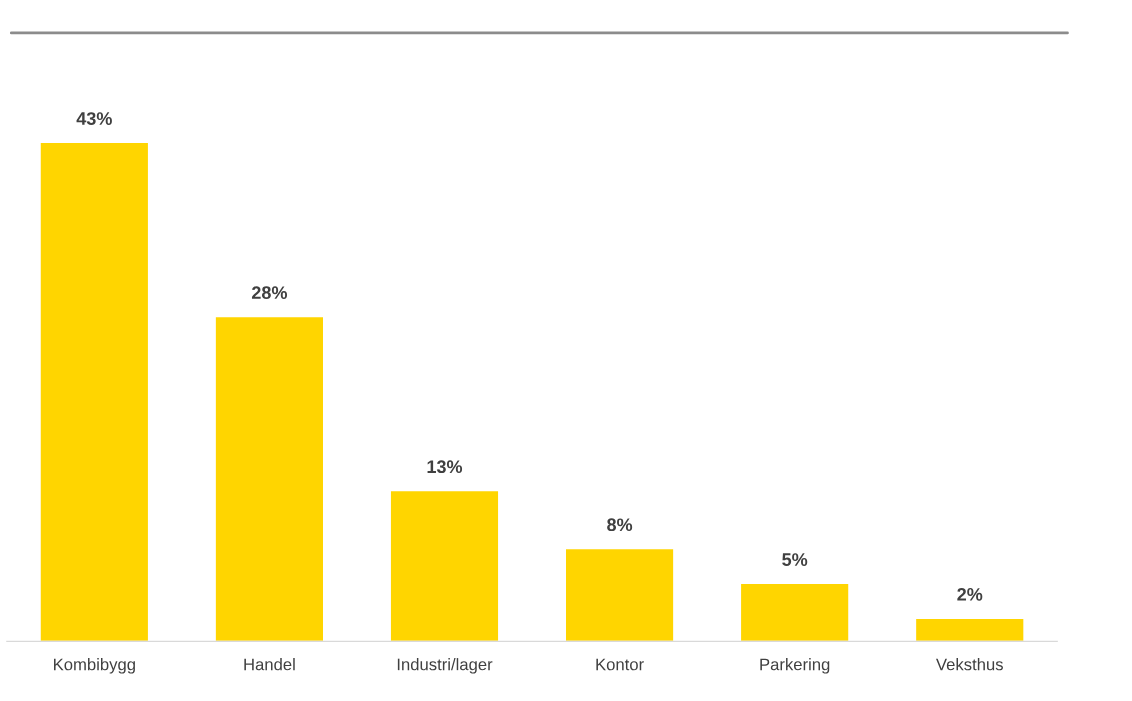  What do you see at coordinates (269, 664) in the screenshot?
I see `x-tick-label: Handel` at bounding box center [269, 664].